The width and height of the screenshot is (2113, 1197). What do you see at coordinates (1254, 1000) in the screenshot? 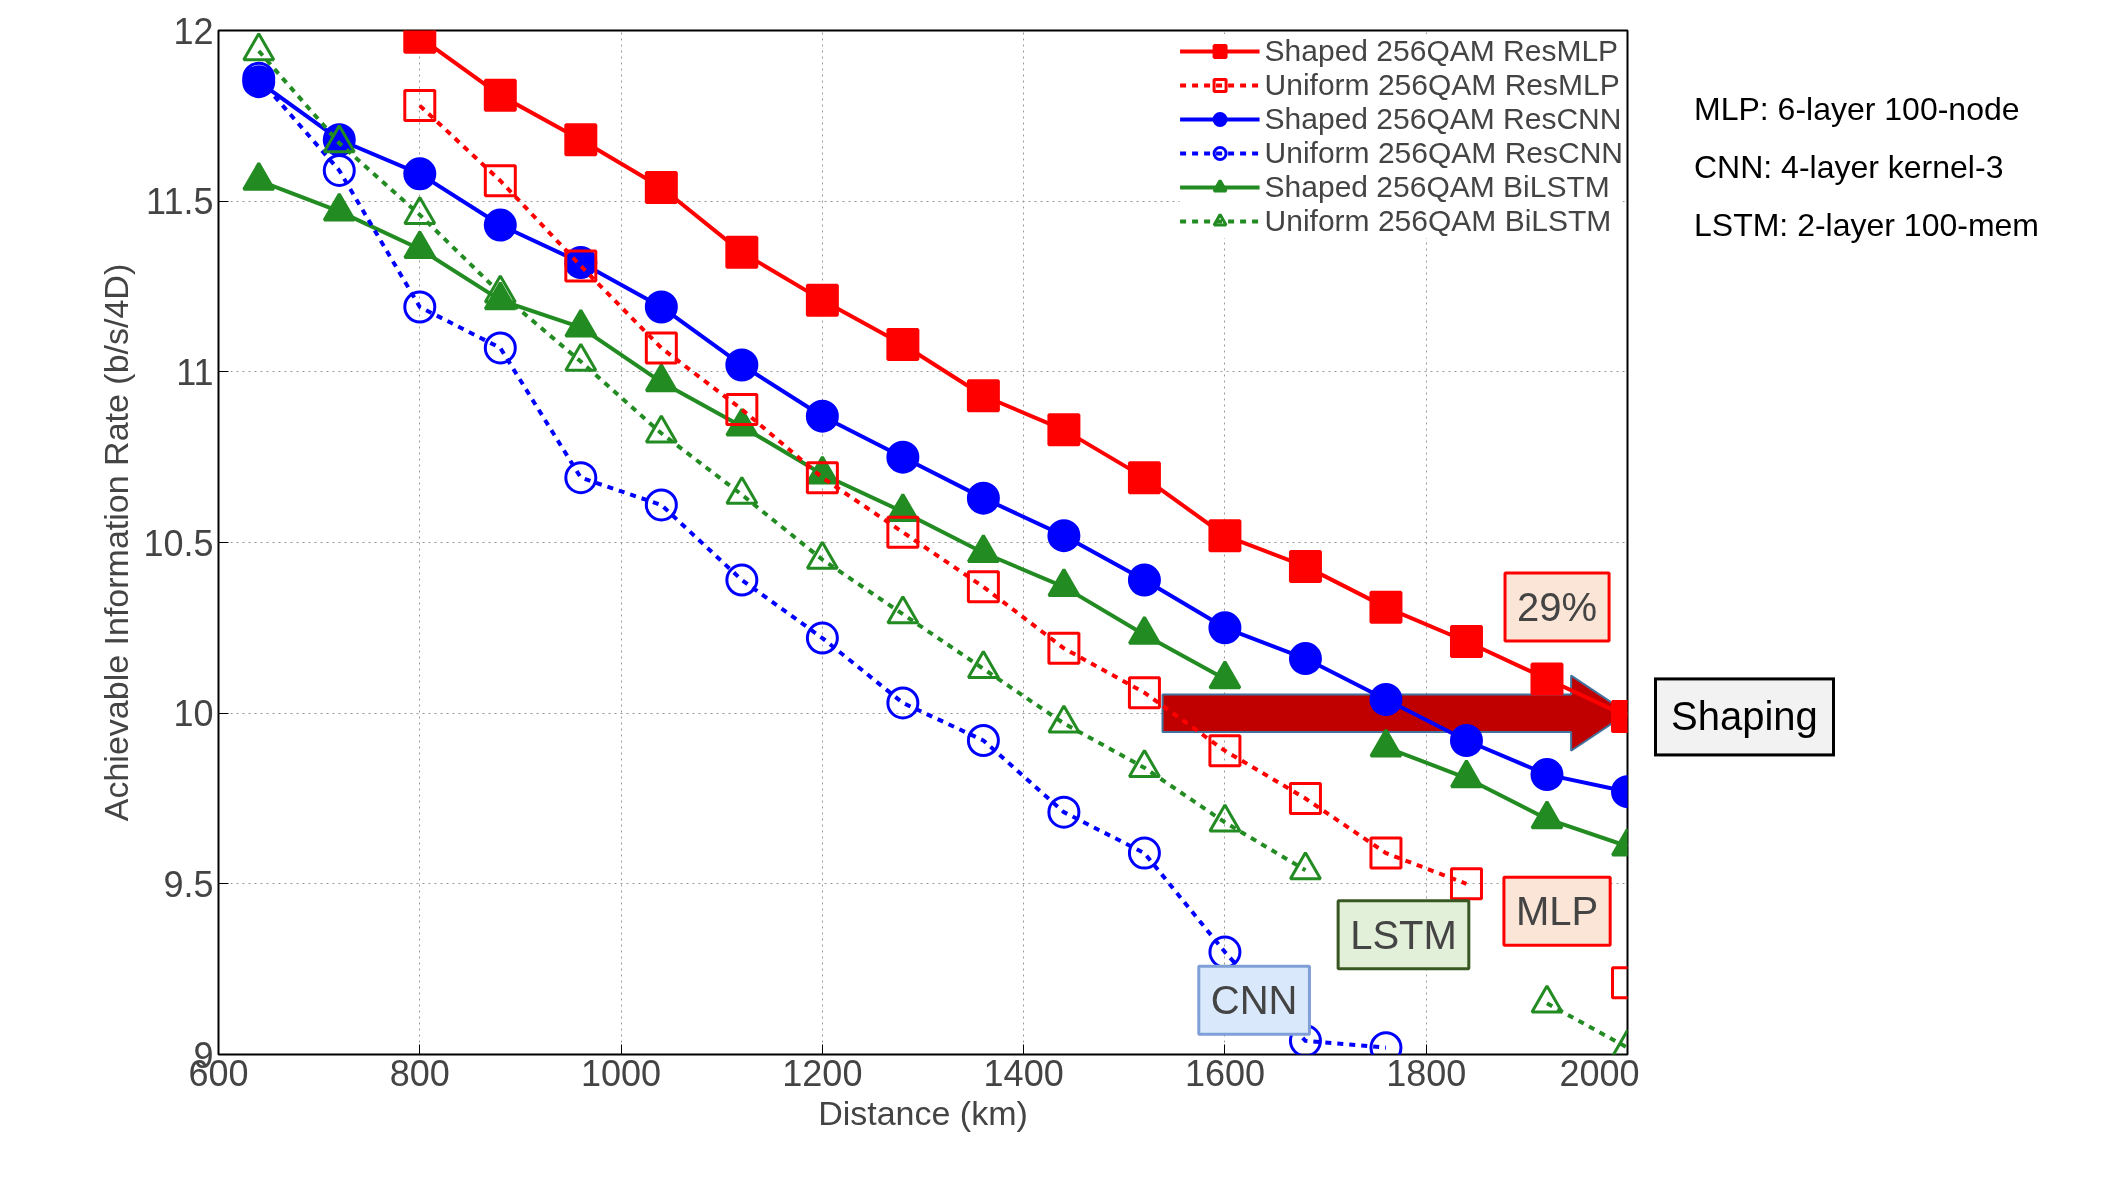
I see `annotation: CNN` at bounding box center [1254, 1000].